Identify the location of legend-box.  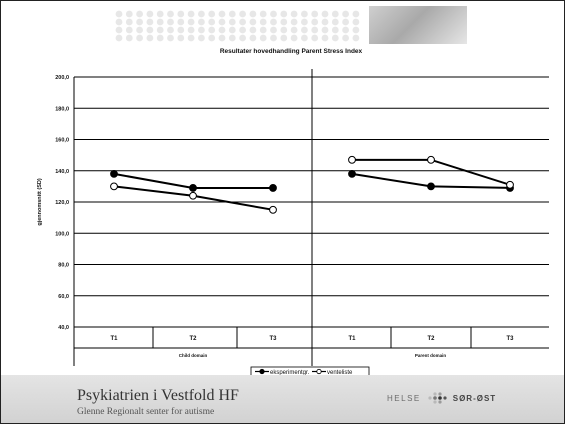
(310, 370).